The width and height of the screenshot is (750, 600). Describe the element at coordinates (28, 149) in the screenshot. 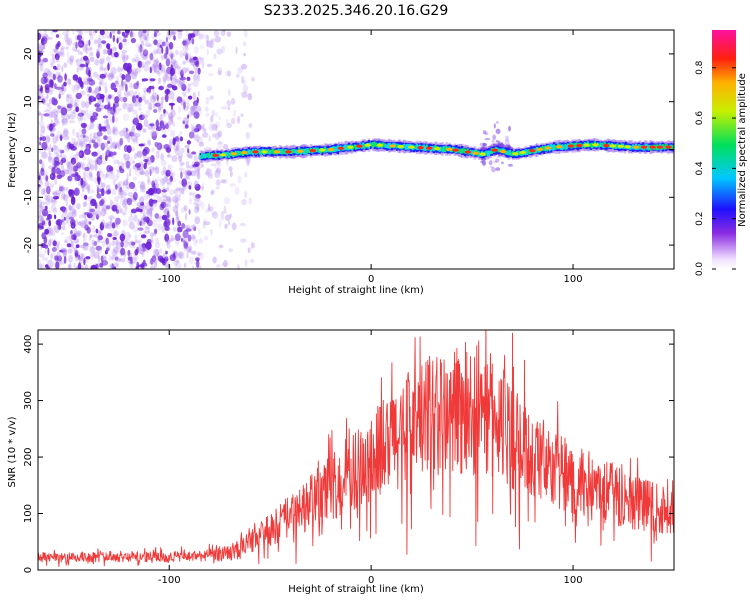

I see `spectrogram-ytick-label: 0` at that location.